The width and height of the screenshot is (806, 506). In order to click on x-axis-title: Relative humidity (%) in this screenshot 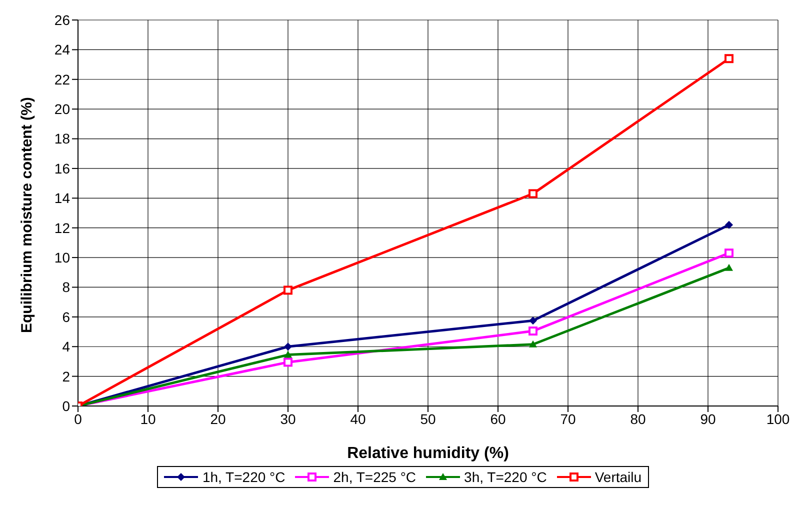, I will do `click(428, 453)`.